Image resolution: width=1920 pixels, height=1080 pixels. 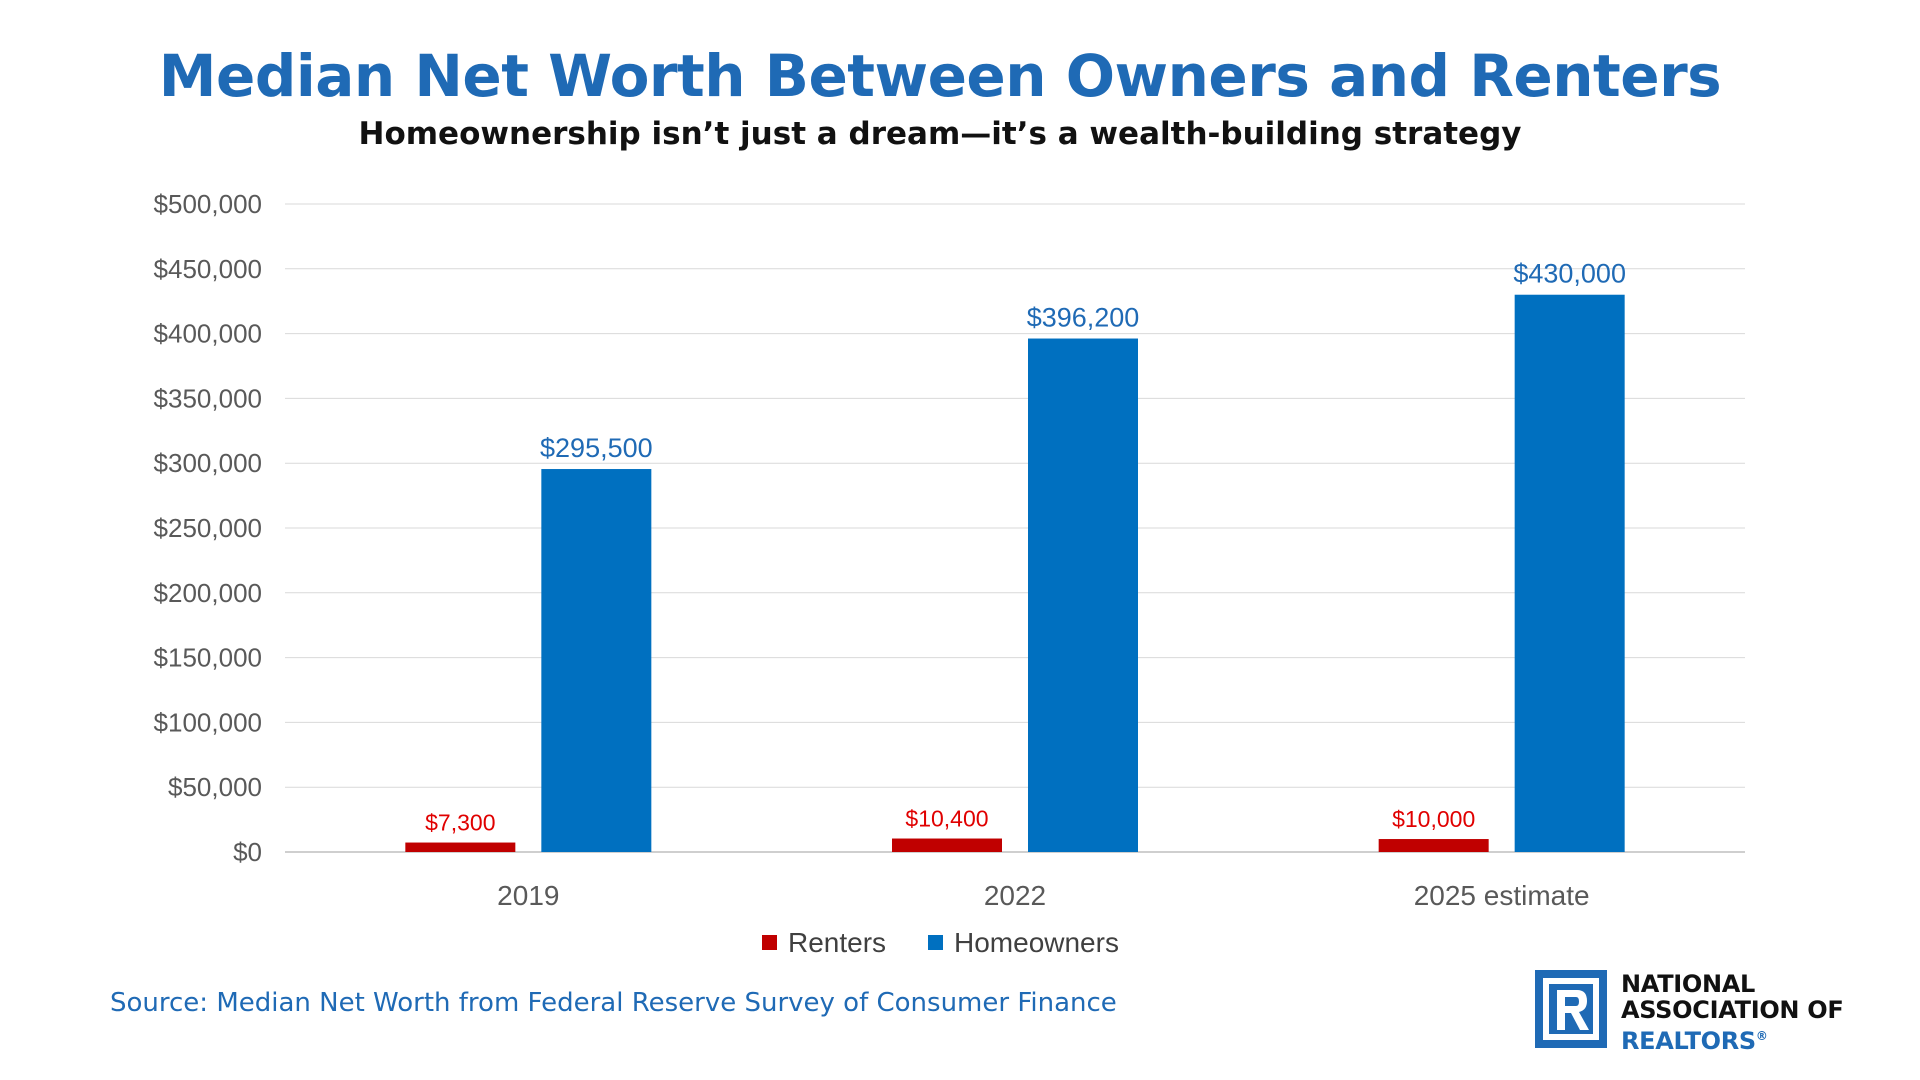 I want to click on data-label-renters-1: $7,300, so click(x=460, y=823).